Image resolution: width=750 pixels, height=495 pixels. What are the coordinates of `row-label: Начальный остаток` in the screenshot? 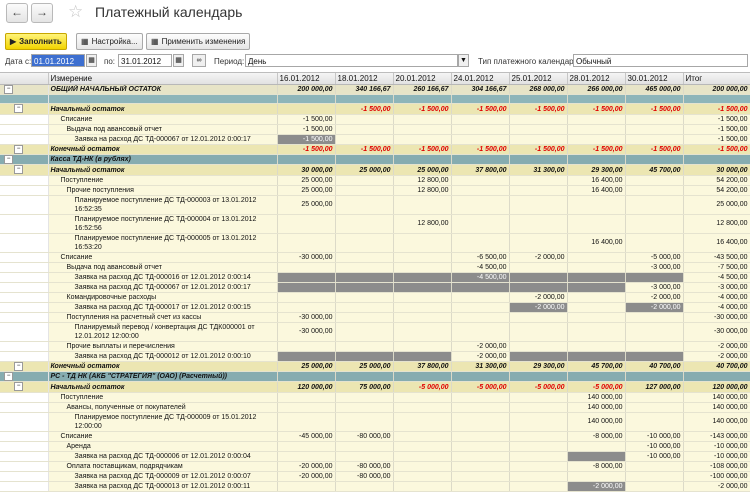 It's located at (163, 170).